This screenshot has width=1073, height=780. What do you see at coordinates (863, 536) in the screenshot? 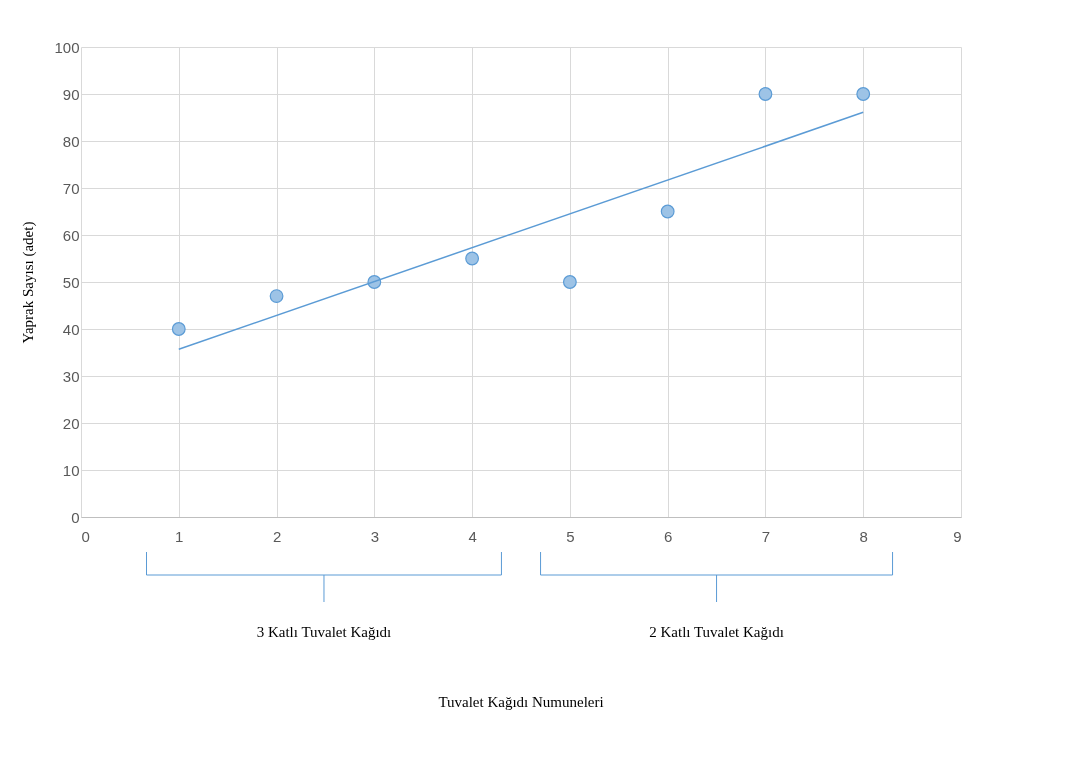
I see `x-tick-label: 8` at bounding box center [863, 536].